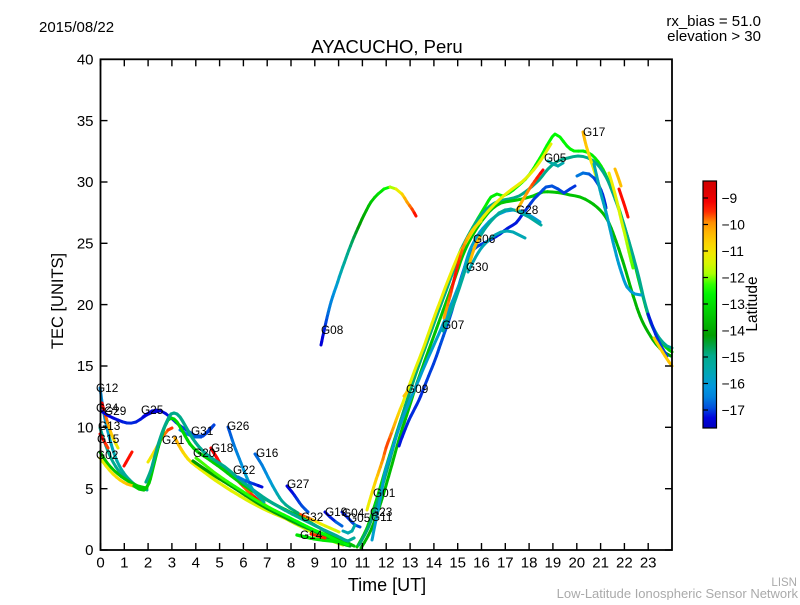  Describe the element at coordinates (734, 331) in the screenshot. I see `svg-text: −14` at that location.